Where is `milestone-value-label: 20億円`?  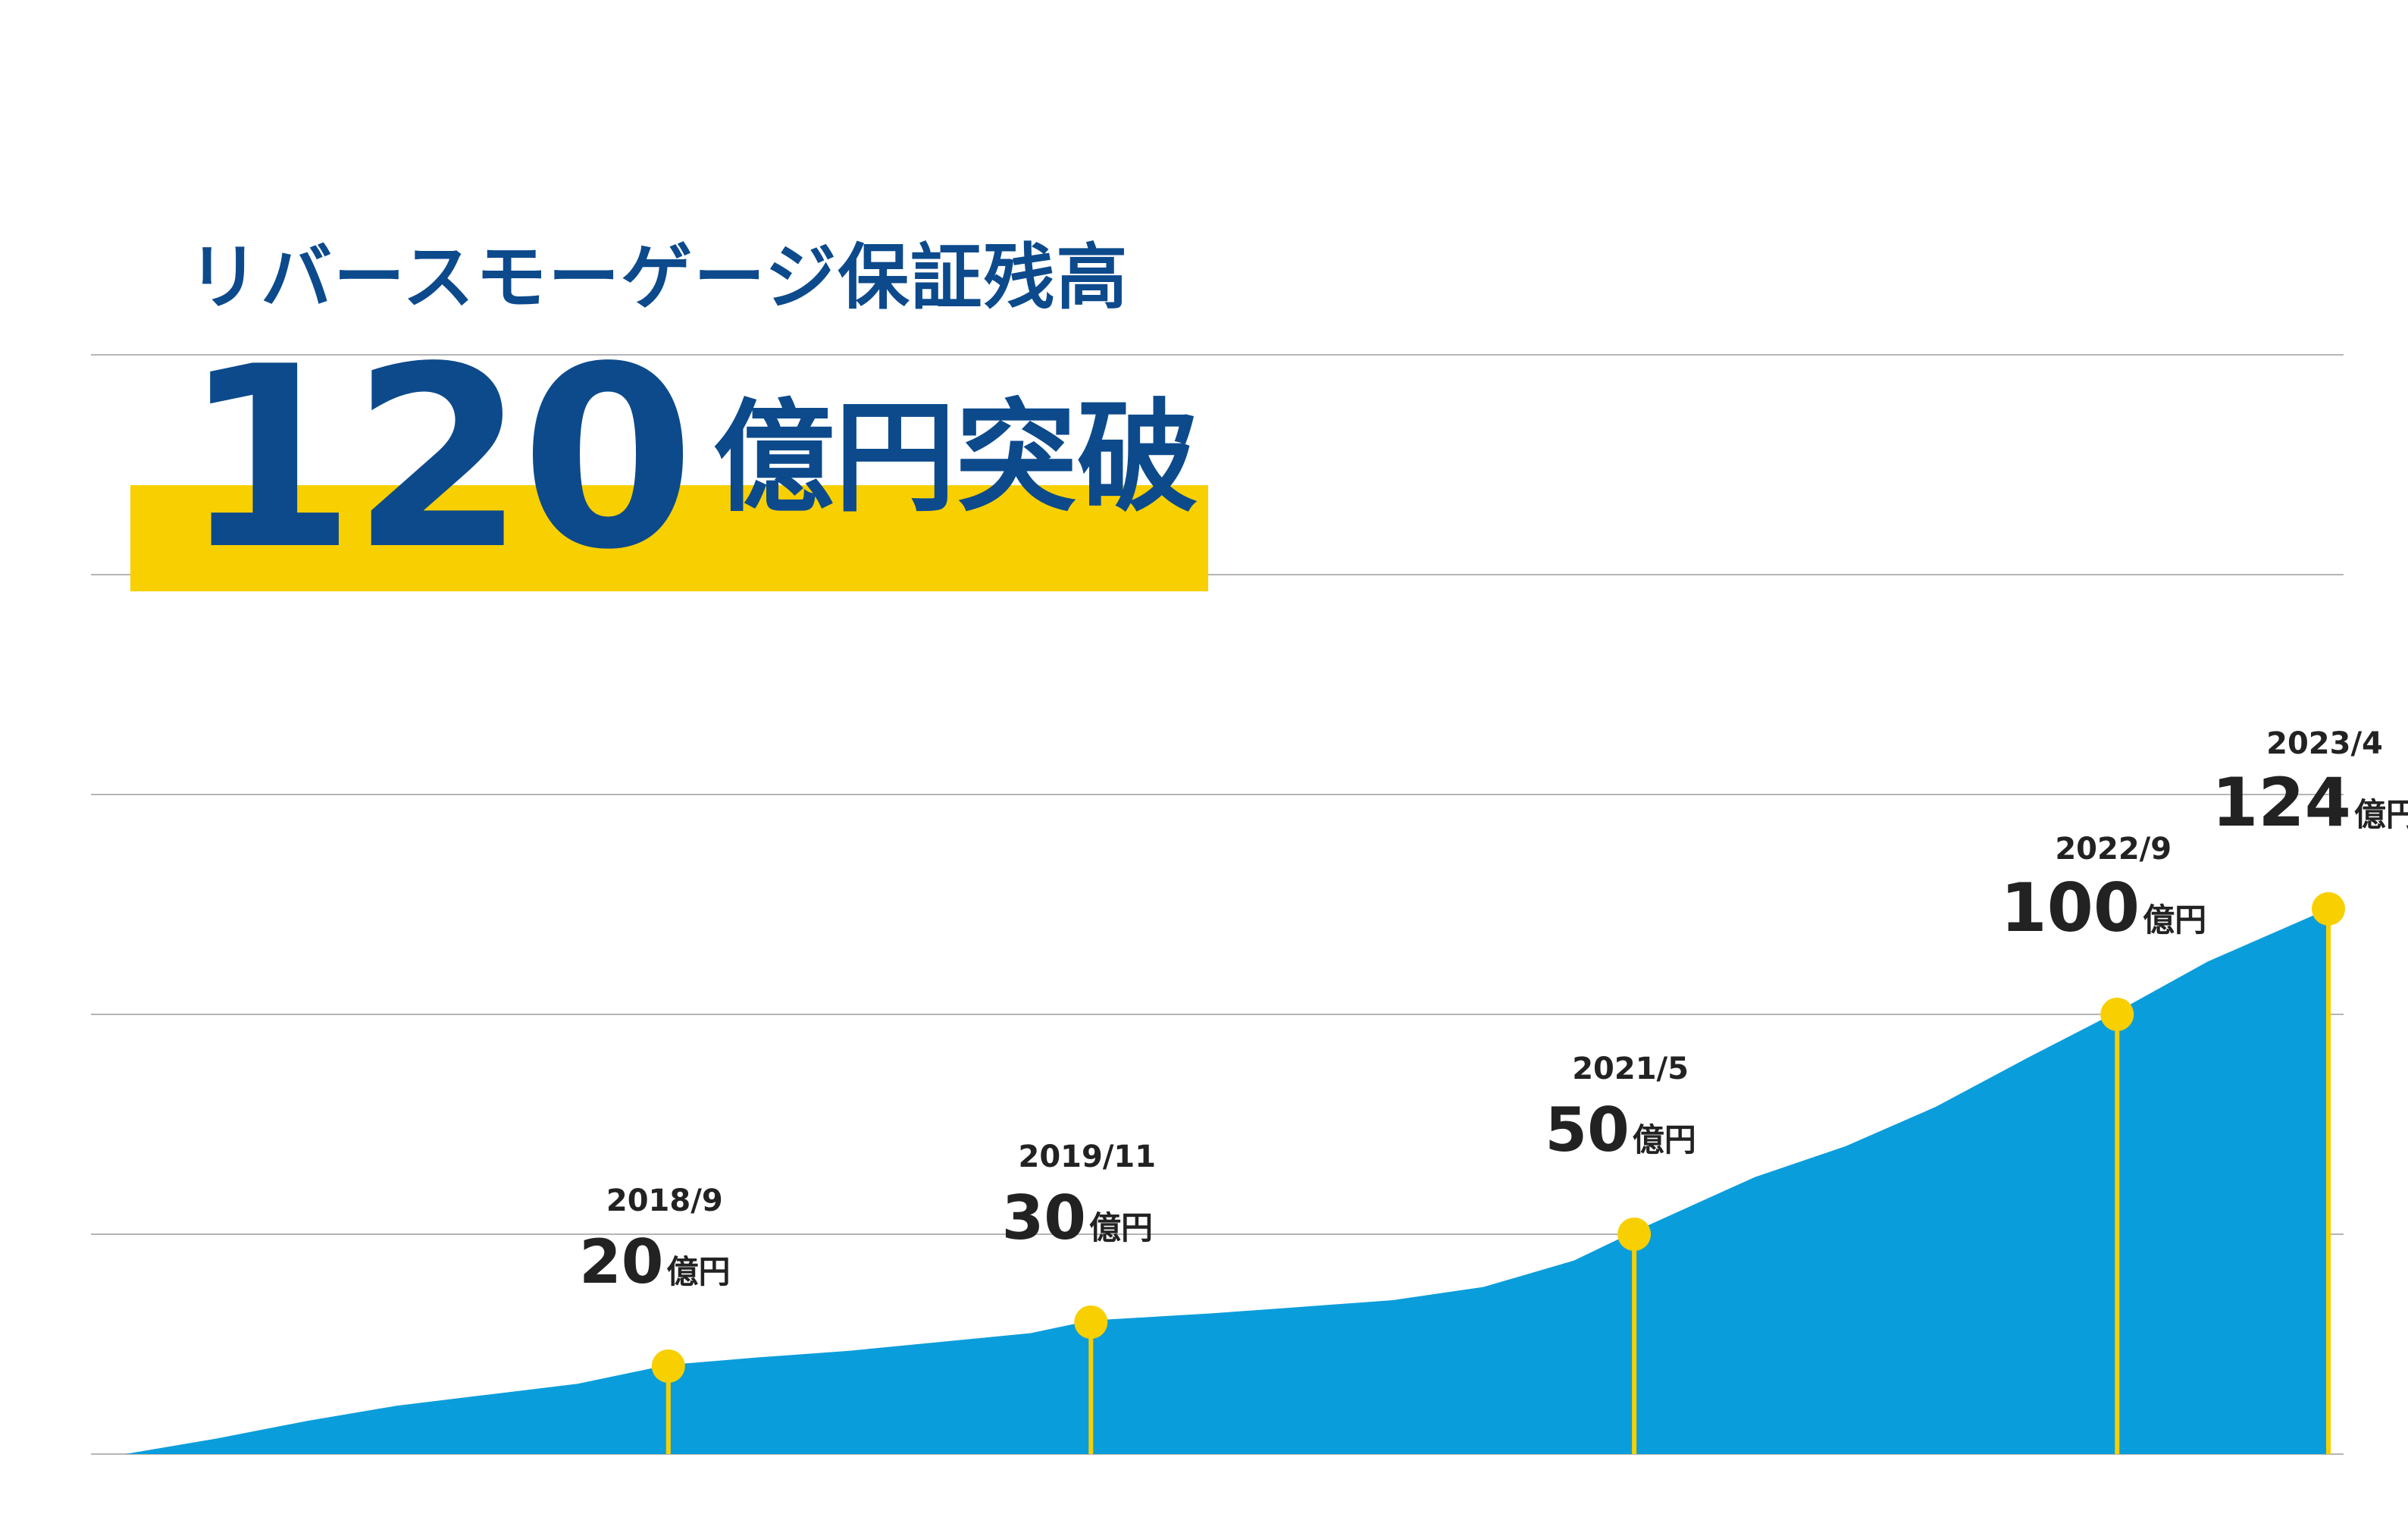
milestone-value-label: 20億円 is located at coordinates (654, 1262).